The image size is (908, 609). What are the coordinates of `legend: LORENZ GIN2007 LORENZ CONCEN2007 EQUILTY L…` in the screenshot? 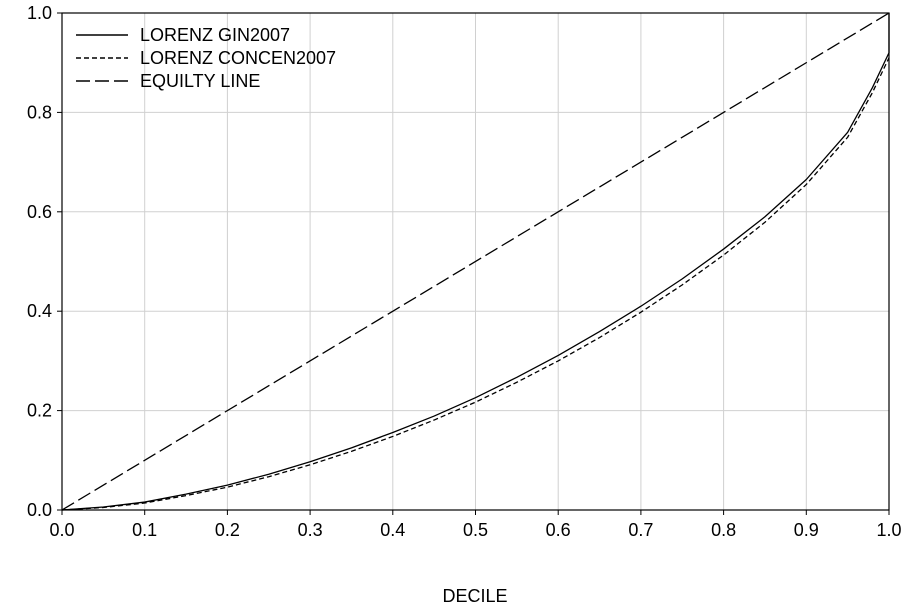 It's located at (206, 58).